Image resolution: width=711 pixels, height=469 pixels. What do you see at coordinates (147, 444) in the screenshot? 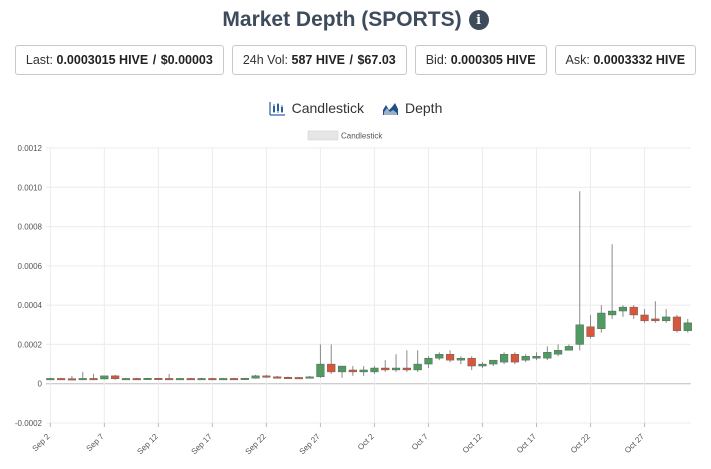
I see `x-tick-label: Sep 12` at bounding box center [147, 444].